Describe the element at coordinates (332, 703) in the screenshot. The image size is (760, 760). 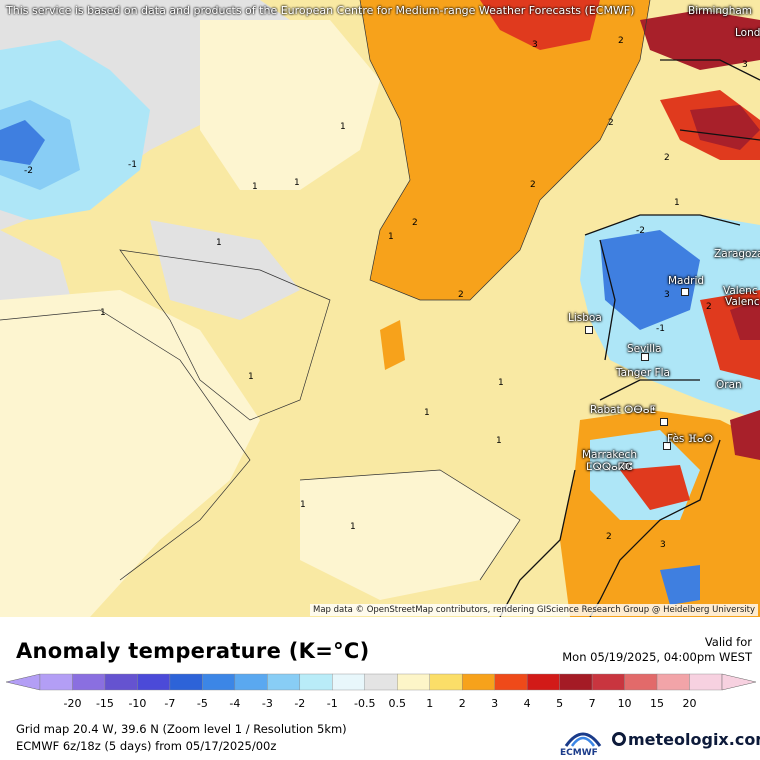
I see `scale-tick-label: -1` at that location.